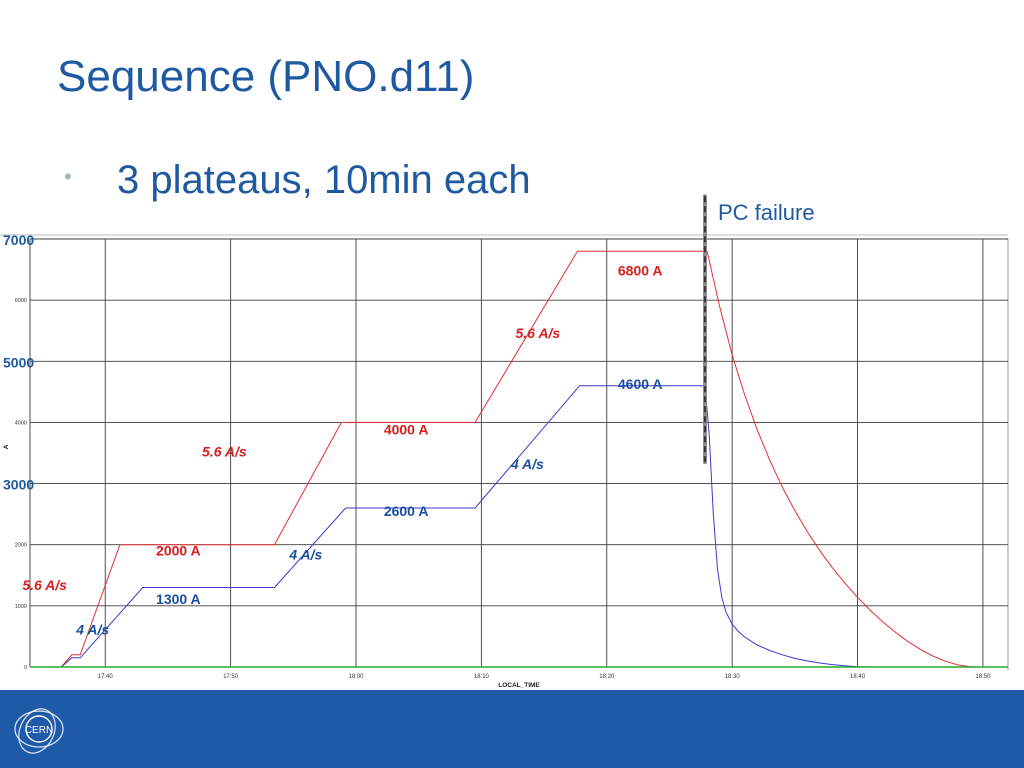  What do you see at coordinates (640, 384) in the screenshot?
I see `chart-annotation: 4600 A` at bounding box center [640, 384].